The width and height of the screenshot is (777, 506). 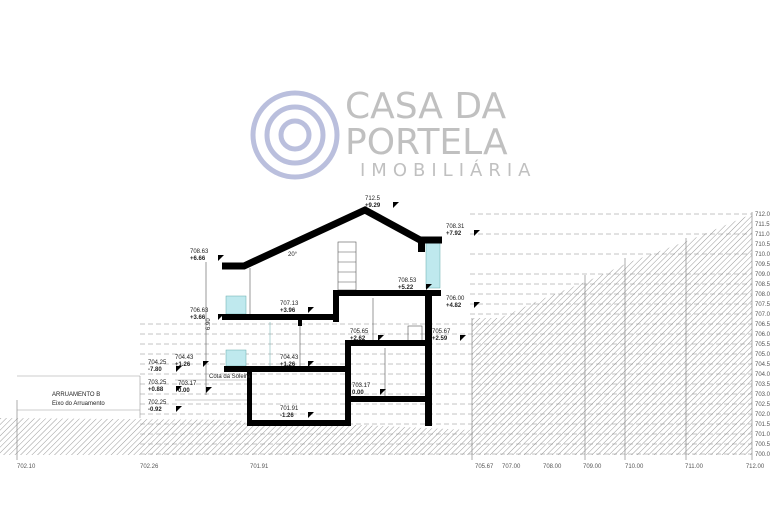 I want to click on level-rel-label: -1.26, so click(x=287, y=416).